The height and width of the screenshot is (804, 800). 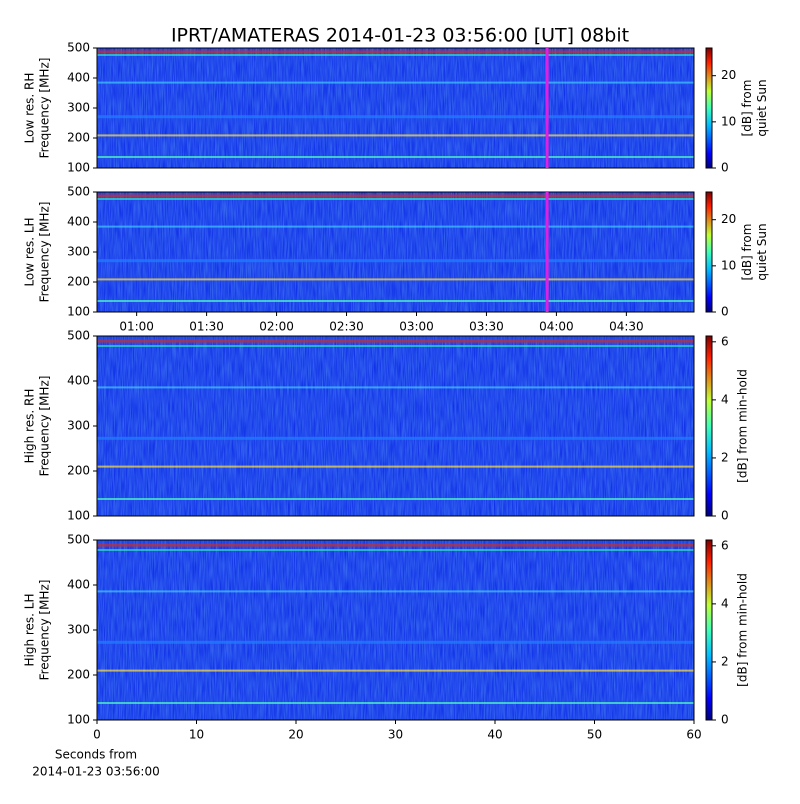 I want to click on x-tick-label: 10, so click(x=196, y=735).